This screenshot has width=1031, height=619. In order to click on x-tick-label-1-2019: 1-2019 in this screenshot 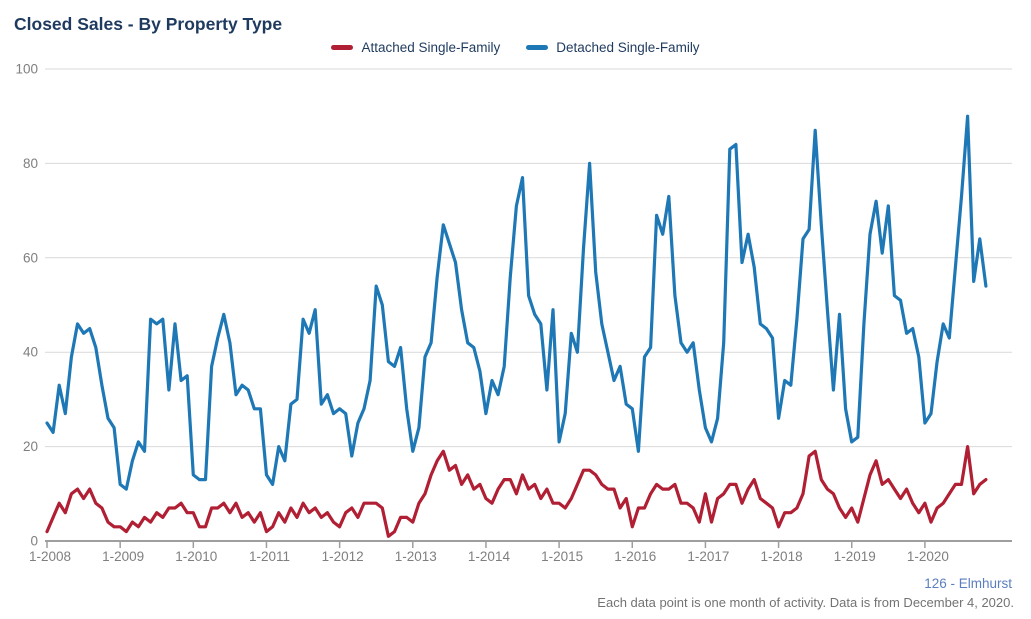, I will do `click(855, 556)`.